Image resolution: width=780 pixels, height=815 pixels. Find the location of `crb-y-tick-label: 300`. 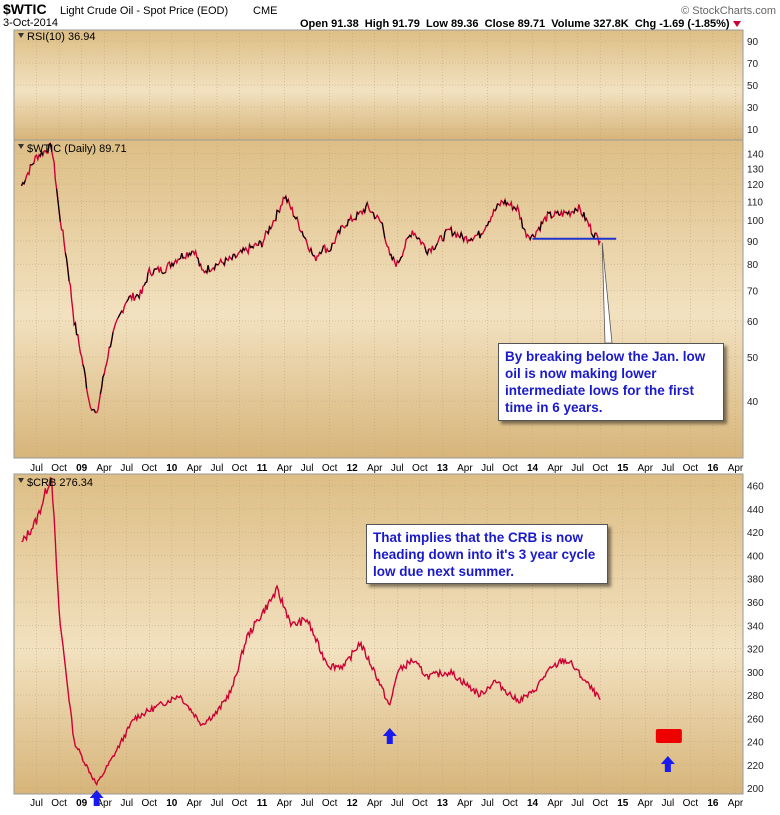

crb-y-tick-label: 300 is located at coordinates (755, 673).